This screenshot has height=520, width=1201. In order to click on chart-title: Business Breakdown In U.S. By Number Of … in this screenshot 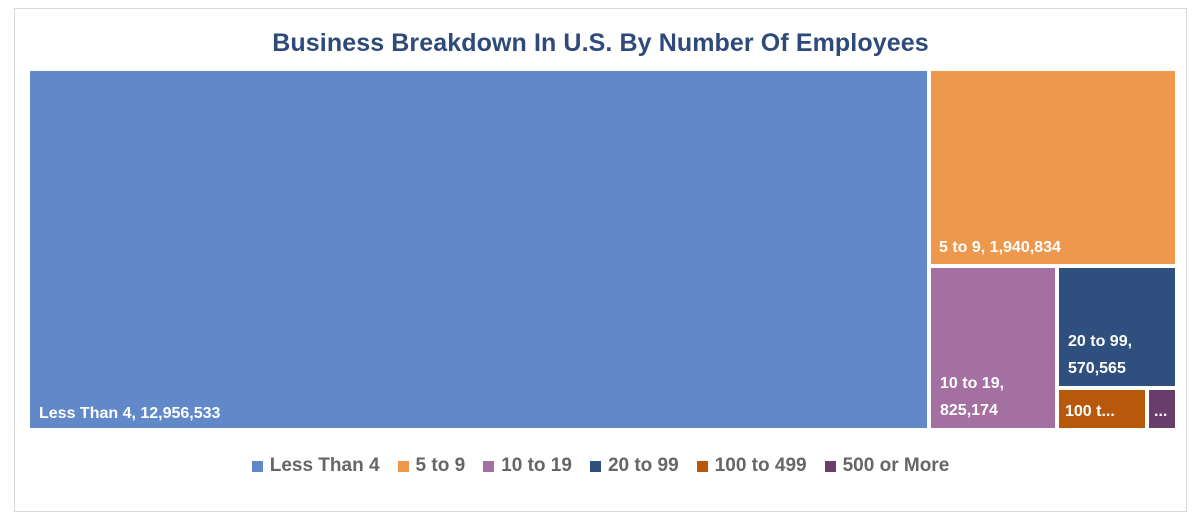, I will do `click(600, 43)`.